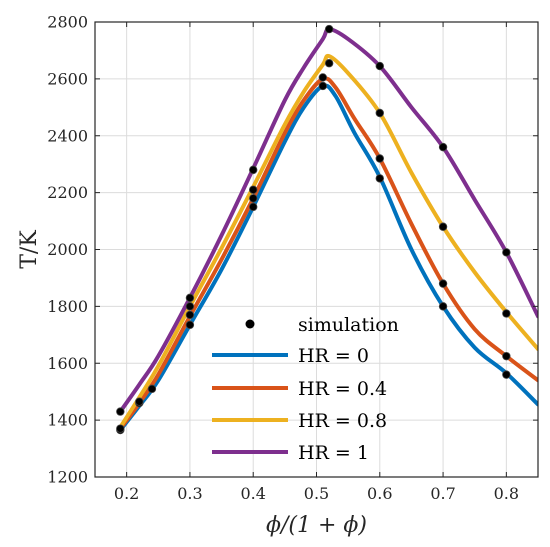 The width and height of the screenshot is (550, 547). I want to click on y-tick-label: 1400, so click(67, 420).